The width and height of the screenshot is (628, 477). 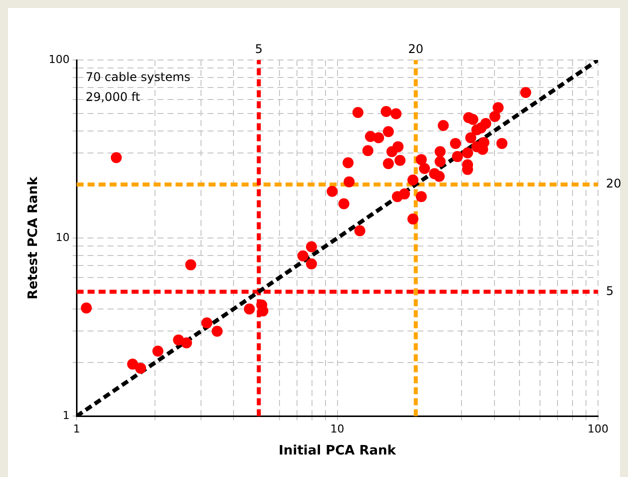 I want to click on x-tick-label: 100, so click(x=598, y=429).